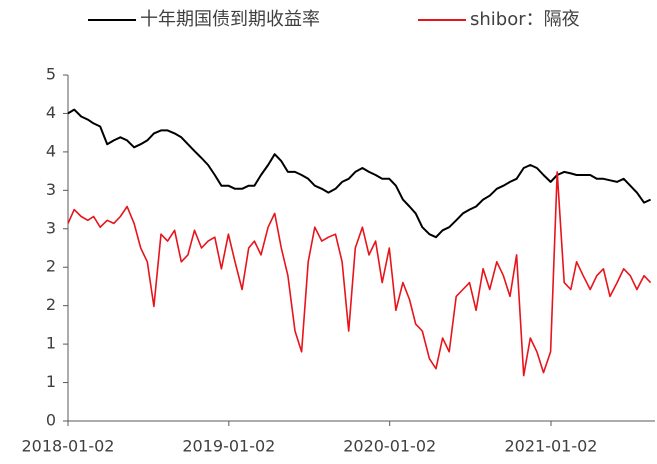 This screenshot has height=464, width=657. What do you see at coordinates (389, 446) in the screenshot?
I see `x-tick-label: 2020-01-02` at bounding box center [389, 446].